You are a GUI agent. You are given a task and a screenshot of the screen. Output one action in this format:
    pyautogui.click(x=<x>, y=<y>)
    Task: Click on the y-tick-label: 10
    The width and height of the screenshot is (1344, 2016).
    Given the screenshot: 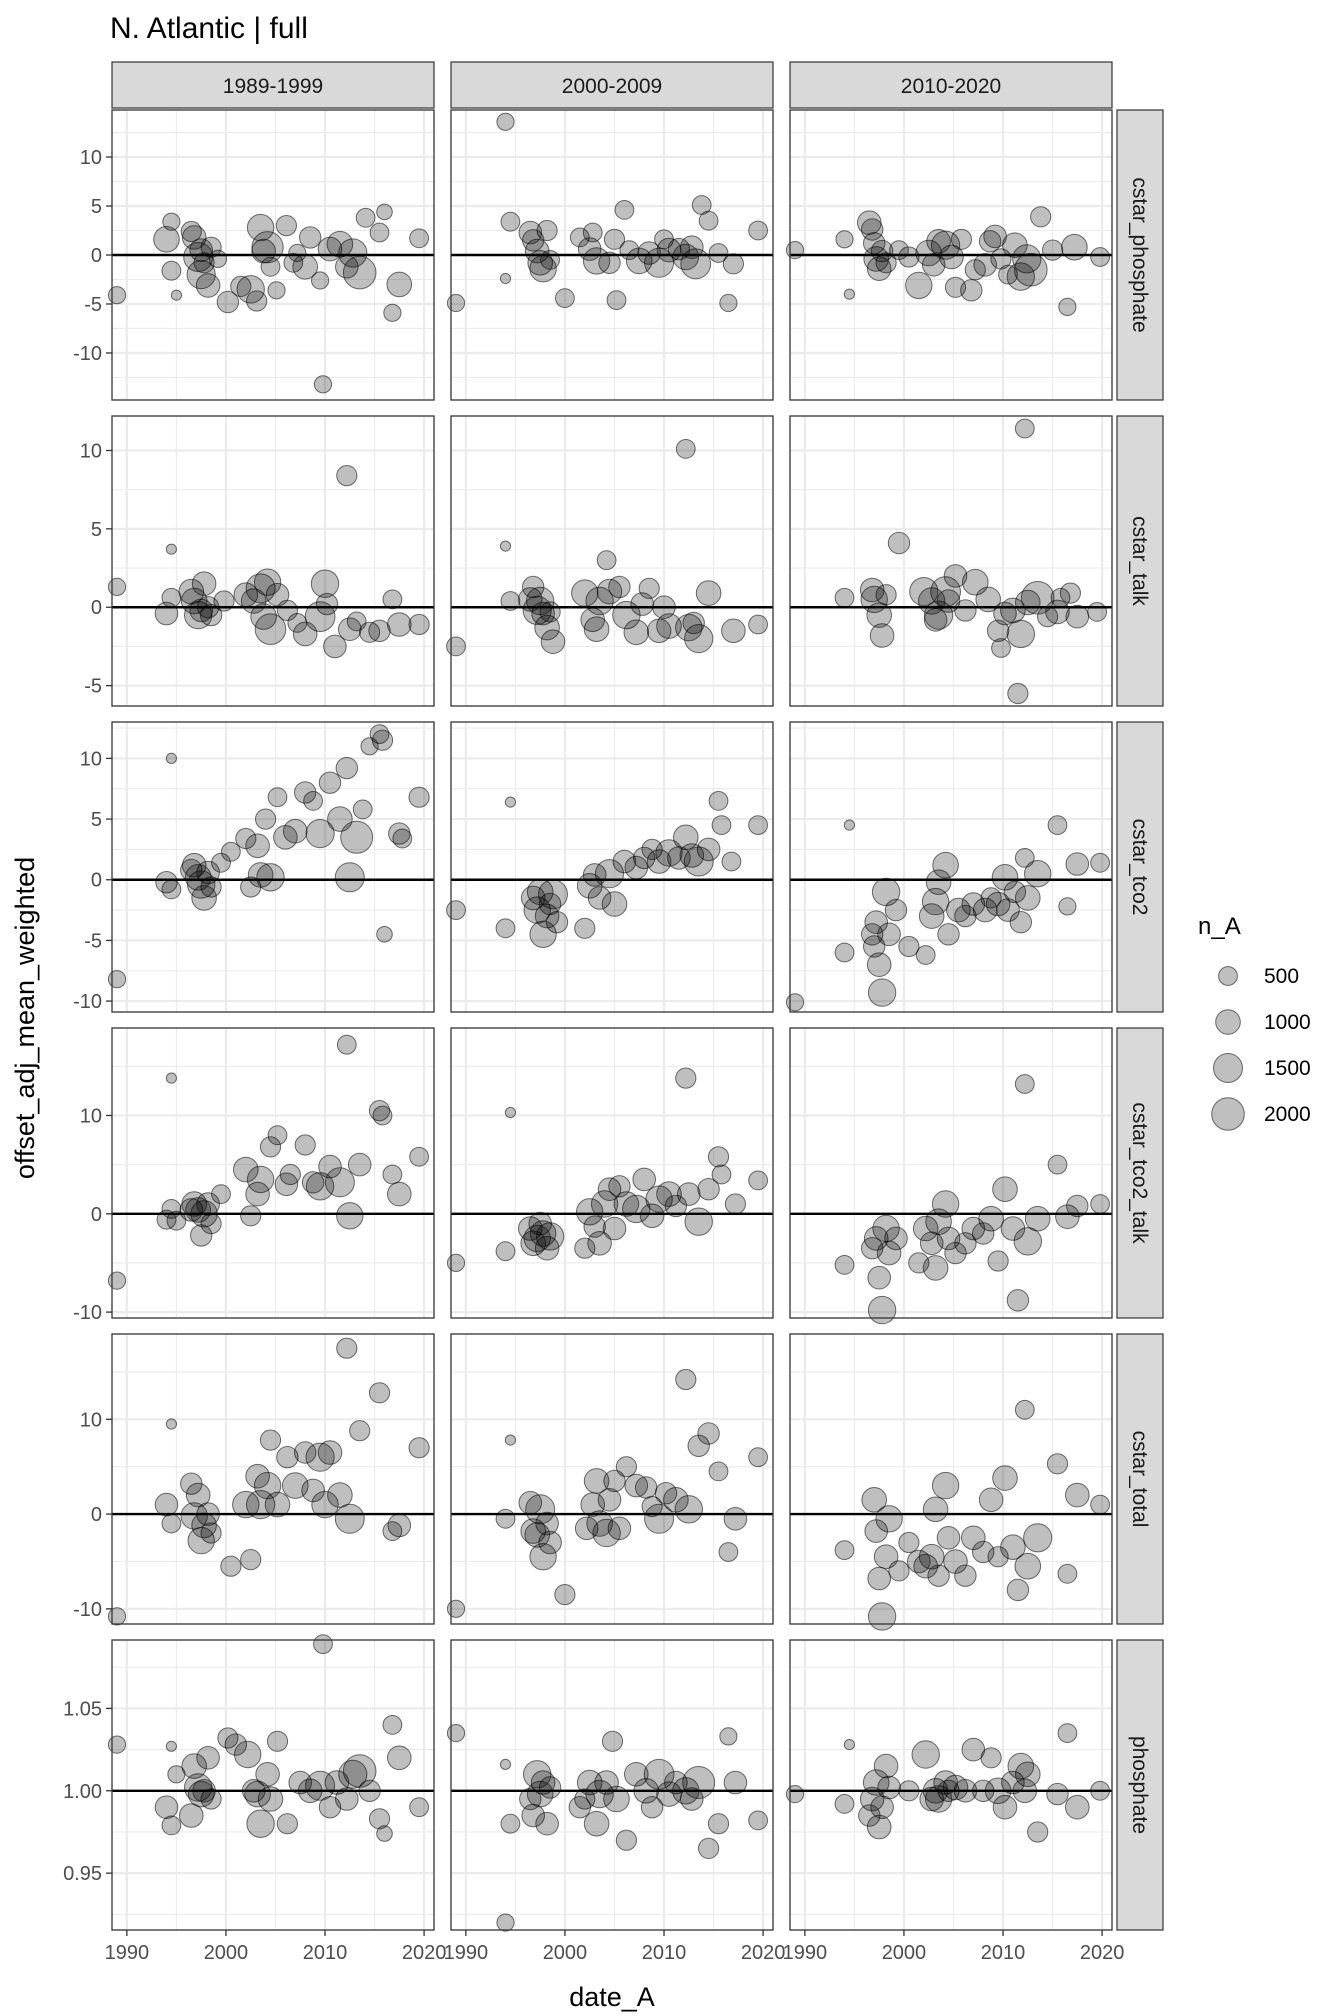 What is the action you would take?
    pyautogui.click(x=91, y=1420)
    